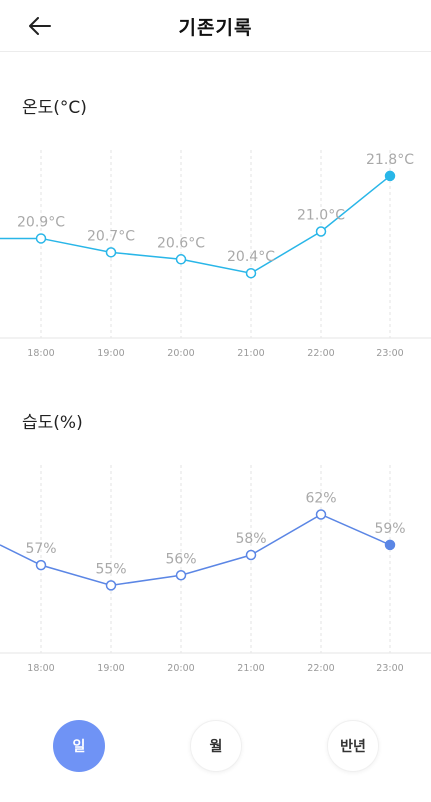 This screenshot has height=802, width=431. What do you see at coordinates (195, 550) in the screenshot?
I see `humidity-series-line` at bounding box center [195, 550].